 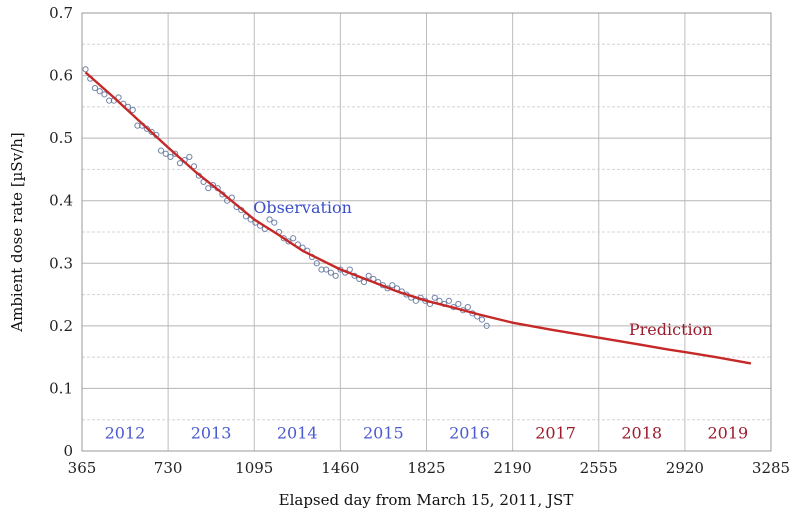 I want to click on x-tick-label: 3285, so click(x=771, y=468).